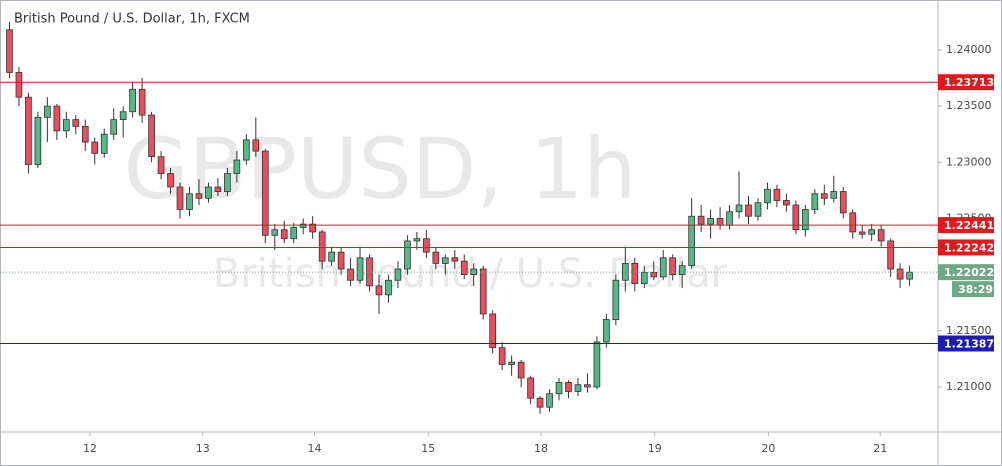  I want to click on countdown-label: 38:29, so click(975, 289).